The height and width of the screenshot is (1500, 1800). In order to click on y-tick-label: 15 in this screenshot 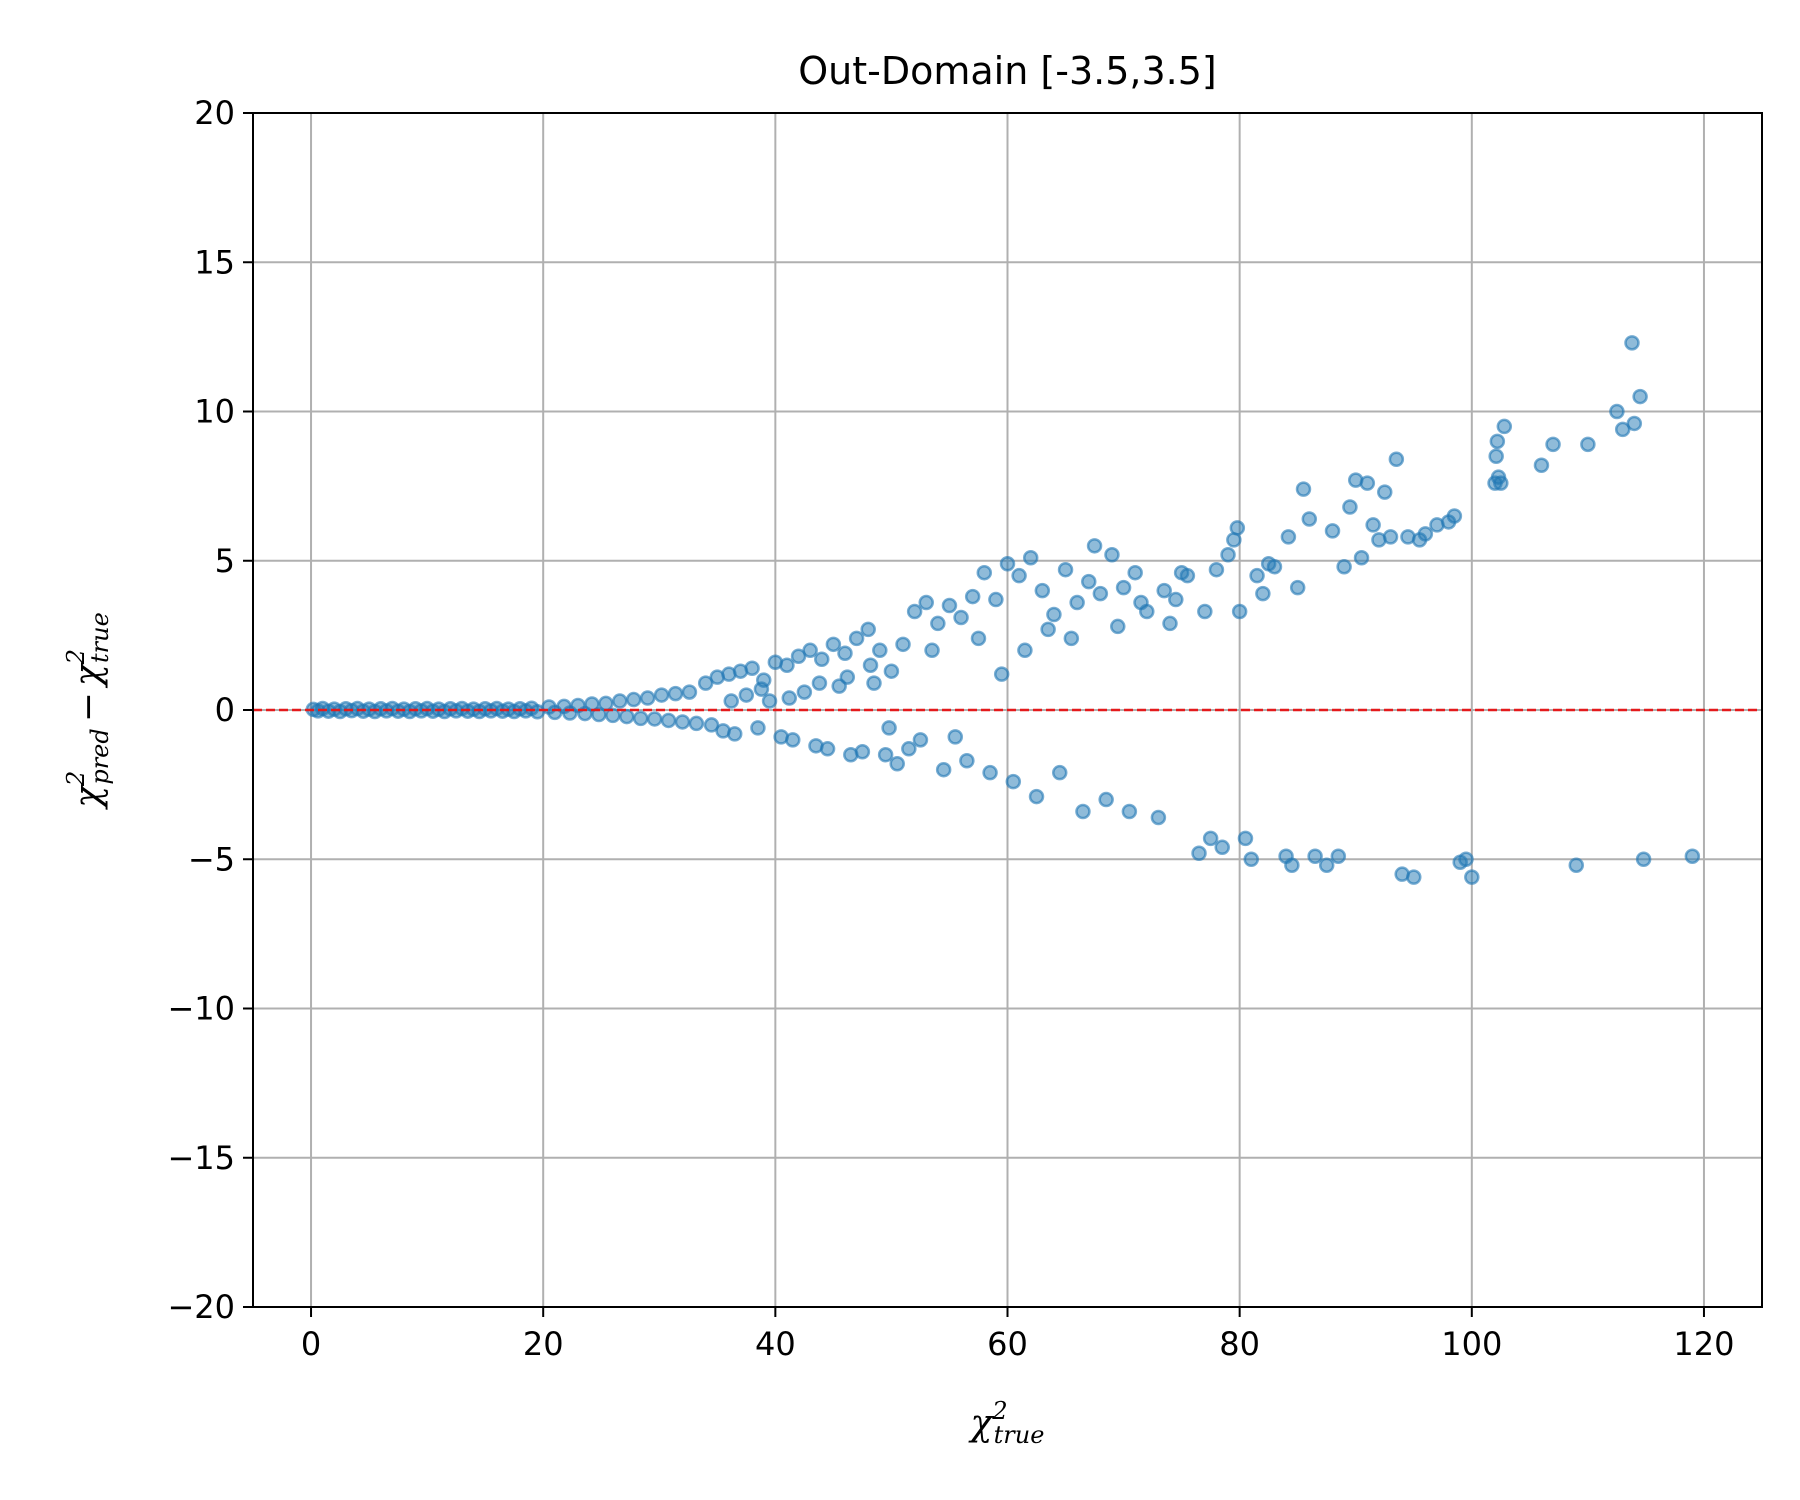, I will do `click(214, 262)`.